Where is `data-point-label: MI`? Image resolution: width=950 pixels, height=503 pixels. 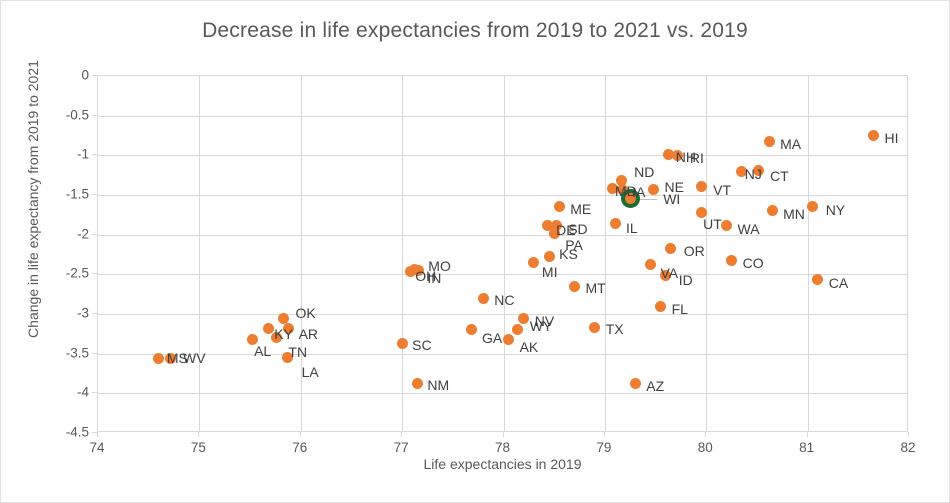
data-point-label: MI is located at coordinates (549, 272).